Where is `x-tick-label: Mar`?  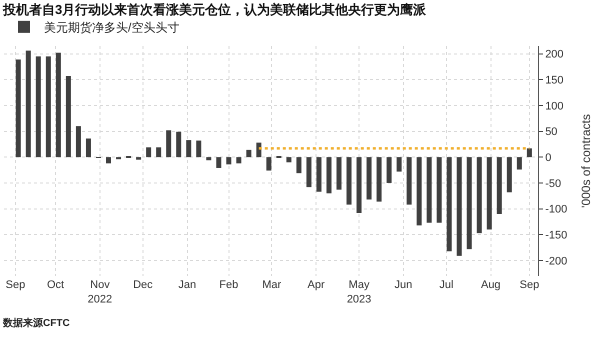 x-tick-label: Mar is located at coordinates (272, 285).